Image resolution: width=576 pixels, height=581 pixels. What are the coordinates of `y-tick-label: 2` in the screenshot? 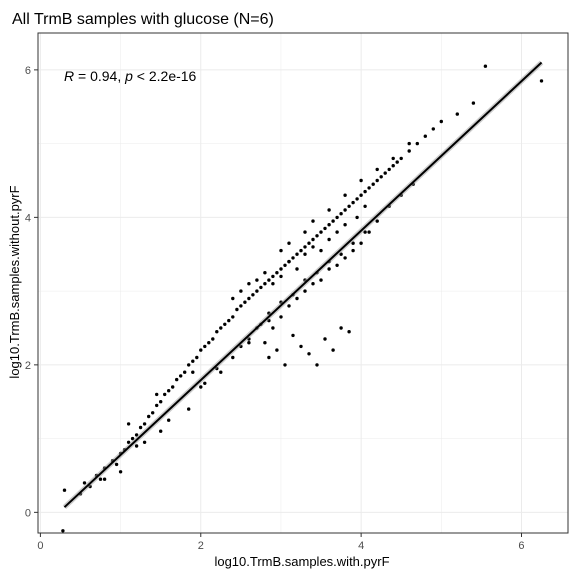 It's located at (28, 366).